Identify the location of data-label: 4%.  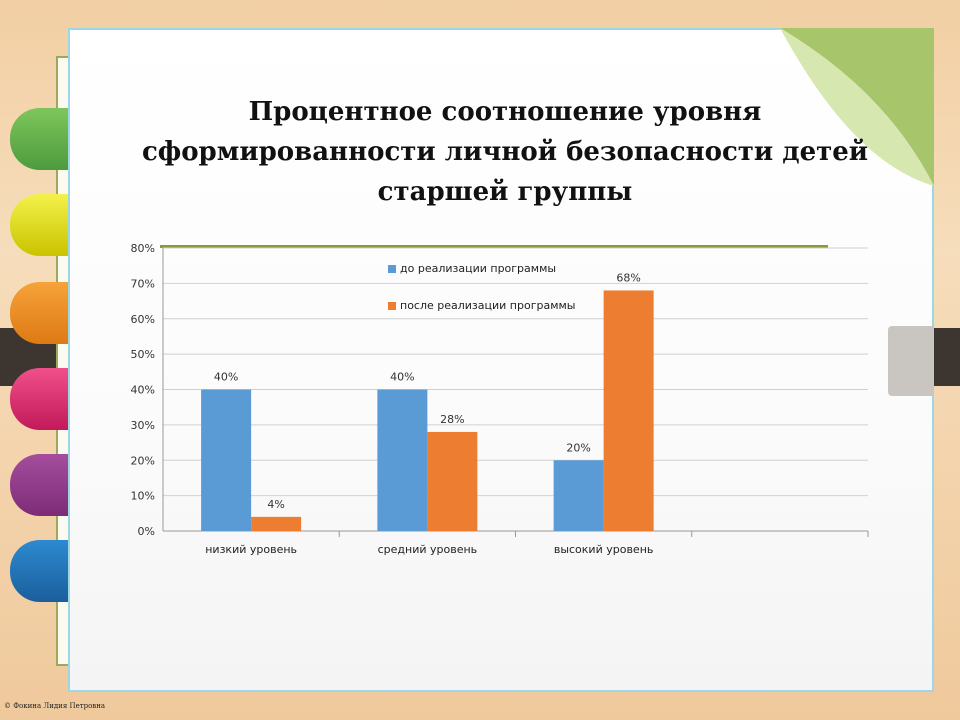
(275, 504).